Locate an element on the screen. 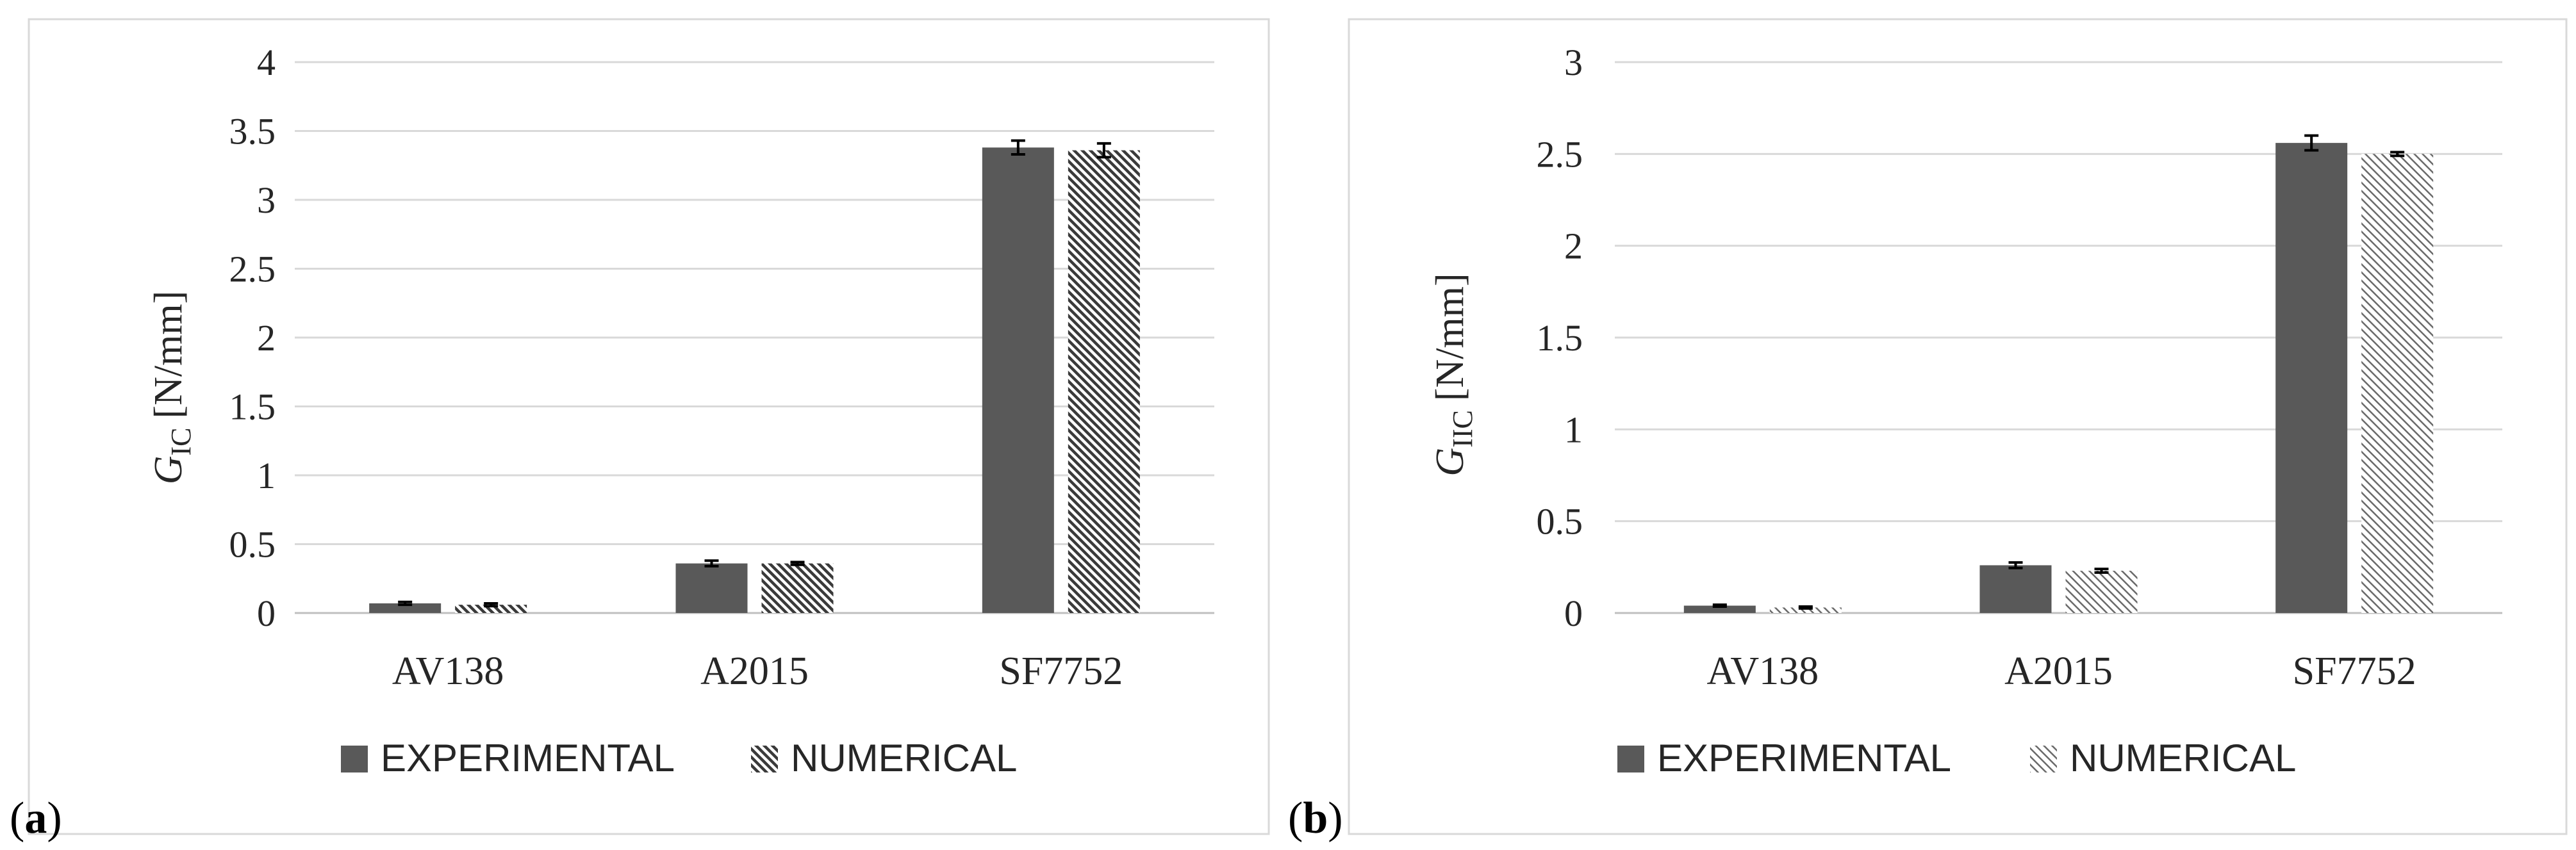 The height and width of the screenshot is (850, 2576). y-tick-label: 3.5 is located at coordinates (252, 131).